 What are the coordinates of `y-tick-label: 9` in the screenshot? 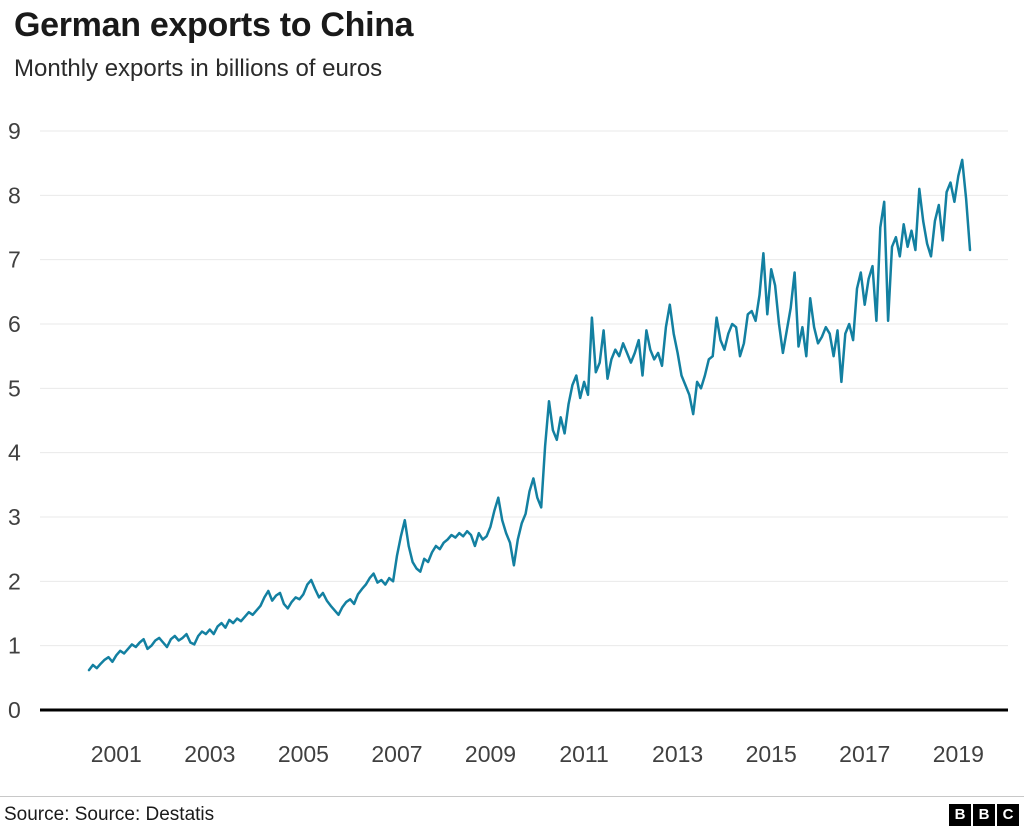 It's located at (14, 131).